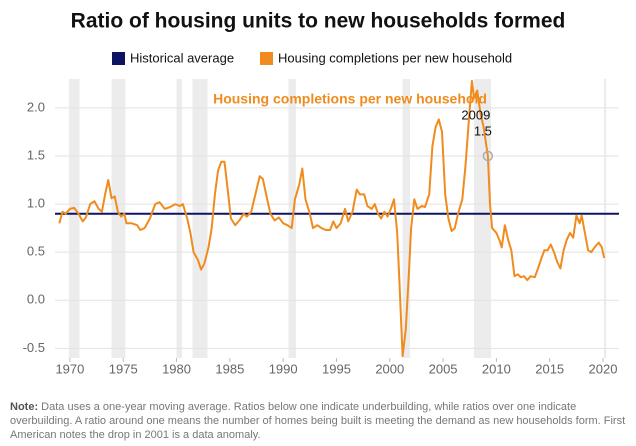 This screenshot has width=636, height=446. I want to click on legend-label: Housing completions per new household, so click(395, 57).